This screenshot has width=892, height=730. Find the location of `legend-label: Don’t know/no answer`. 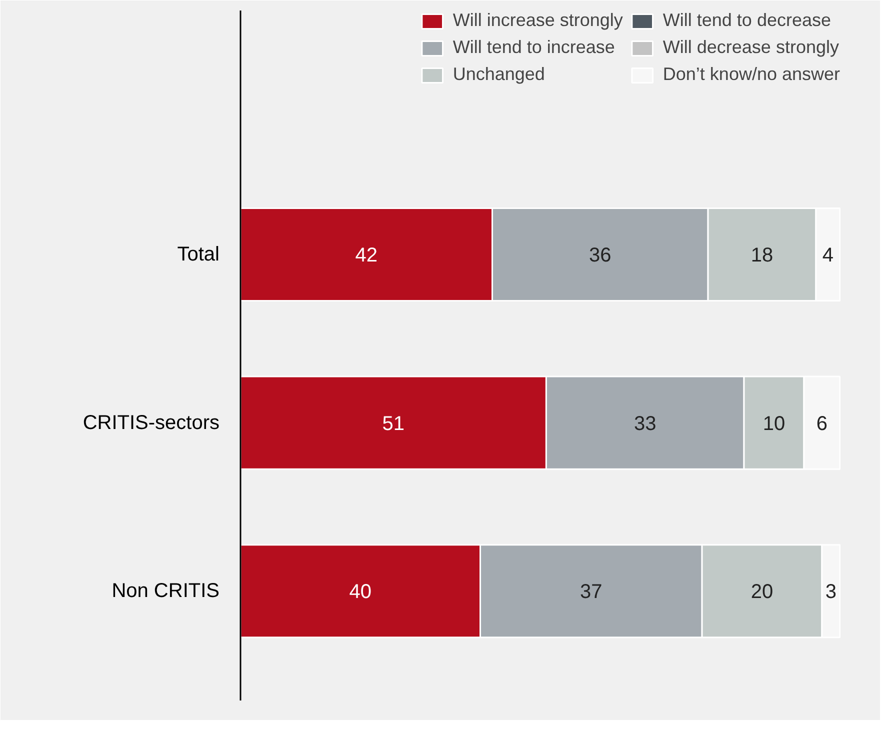

legend-label: Don’t know/no answer is located at coordinates (751, 74).